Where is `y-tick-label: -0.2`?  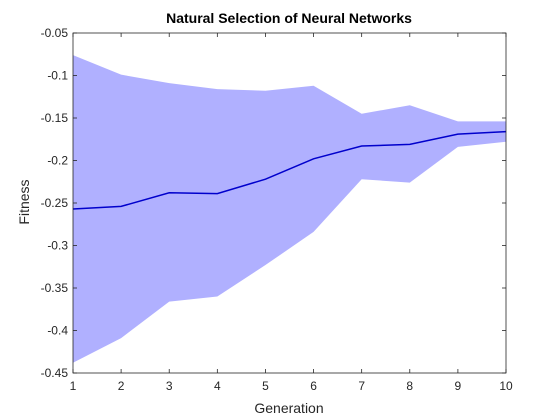
y-tick-label: -0.2 is located at coordinates (57, 161).